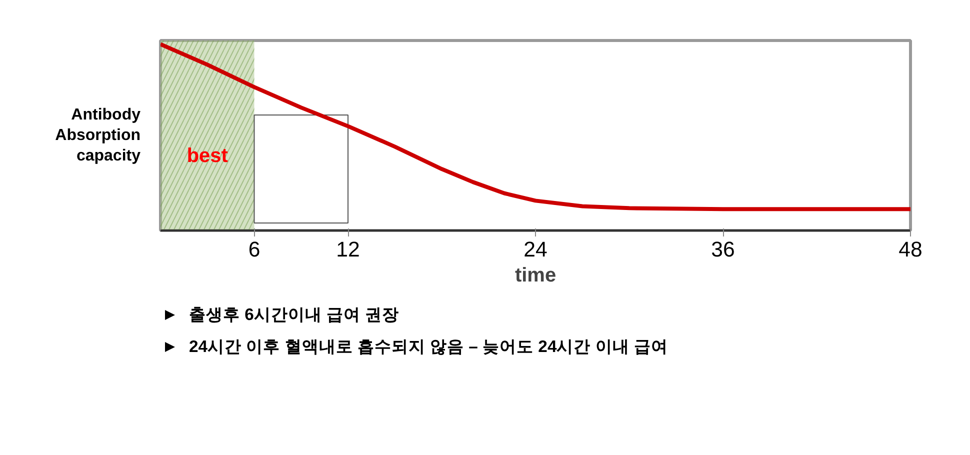 The height and width of the screenshot is (455, 970). Describe the element at coordinates (254, 250) in the screenshot. I see `x-tick-label: 6` at that location.